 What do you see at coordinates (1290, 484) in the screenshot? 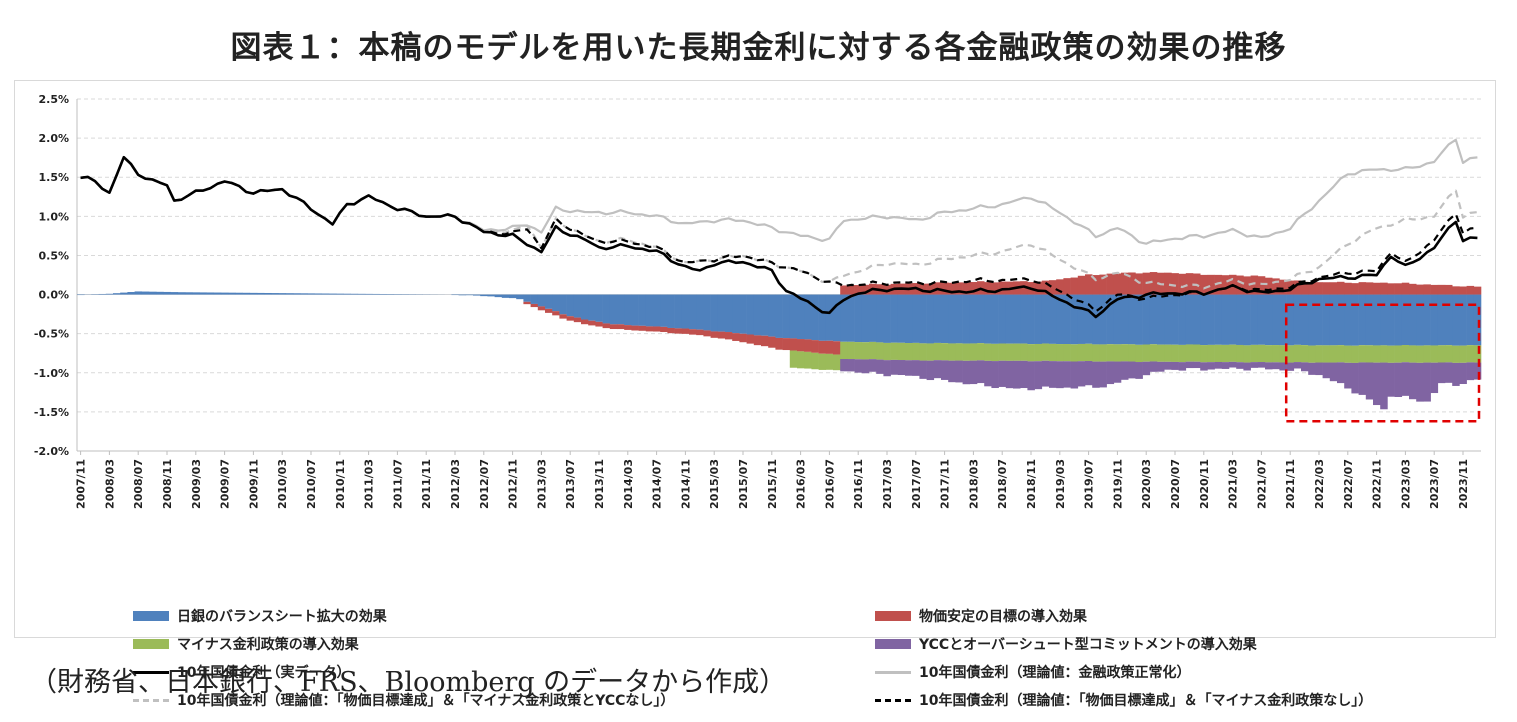
I see `x-tick-label: 2021/11` at bounding box center [1290, 484].